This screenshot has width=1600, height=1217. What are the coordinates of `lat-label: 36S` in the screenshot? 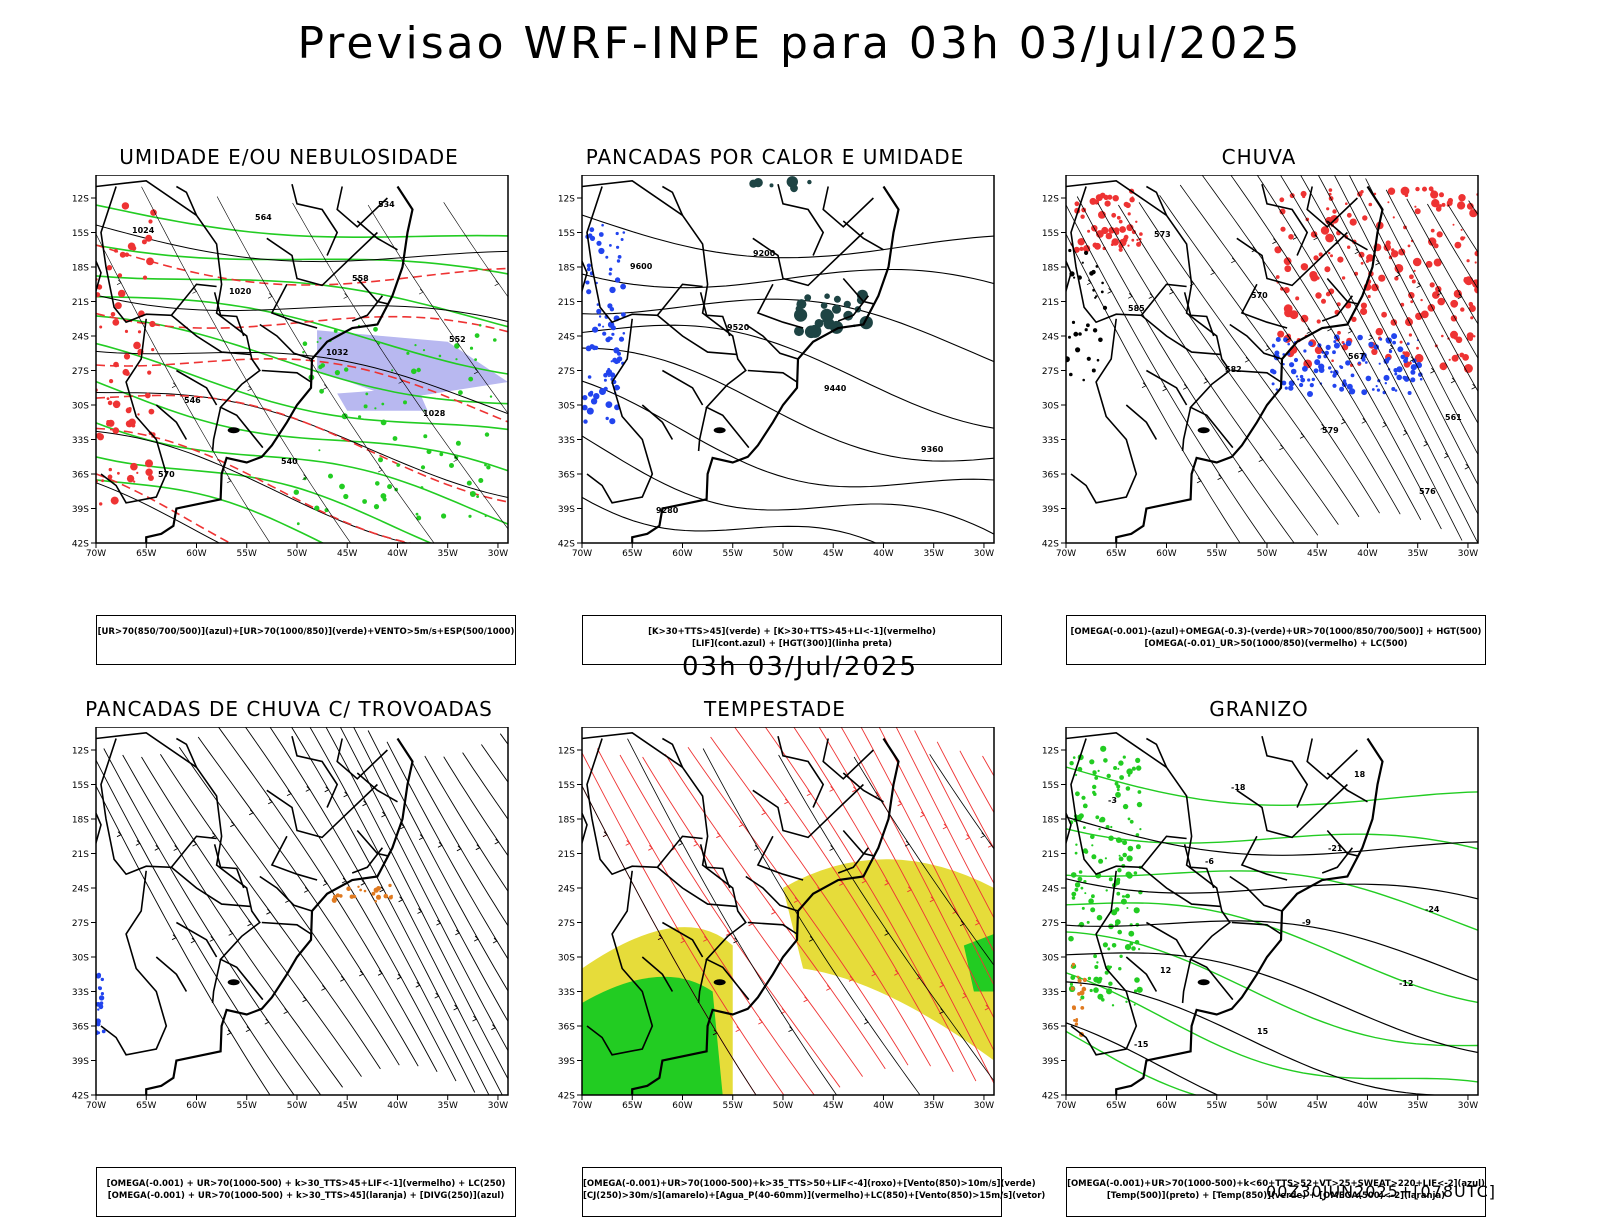 It's located at (1050, 1028).